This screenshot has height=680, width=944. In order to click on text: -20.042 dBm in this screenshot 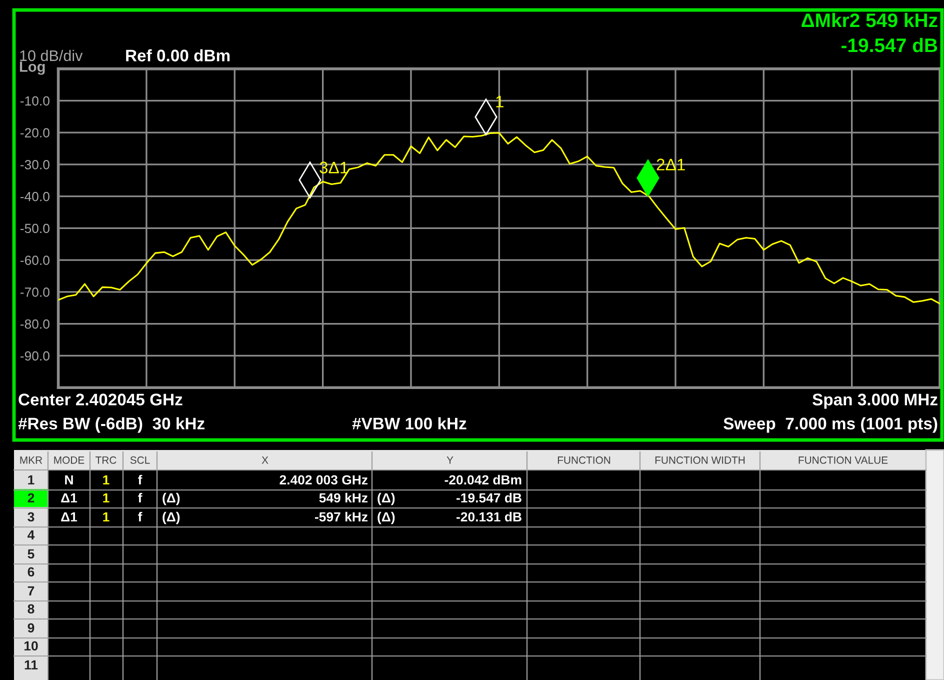, I will do `click(483, 479)`.